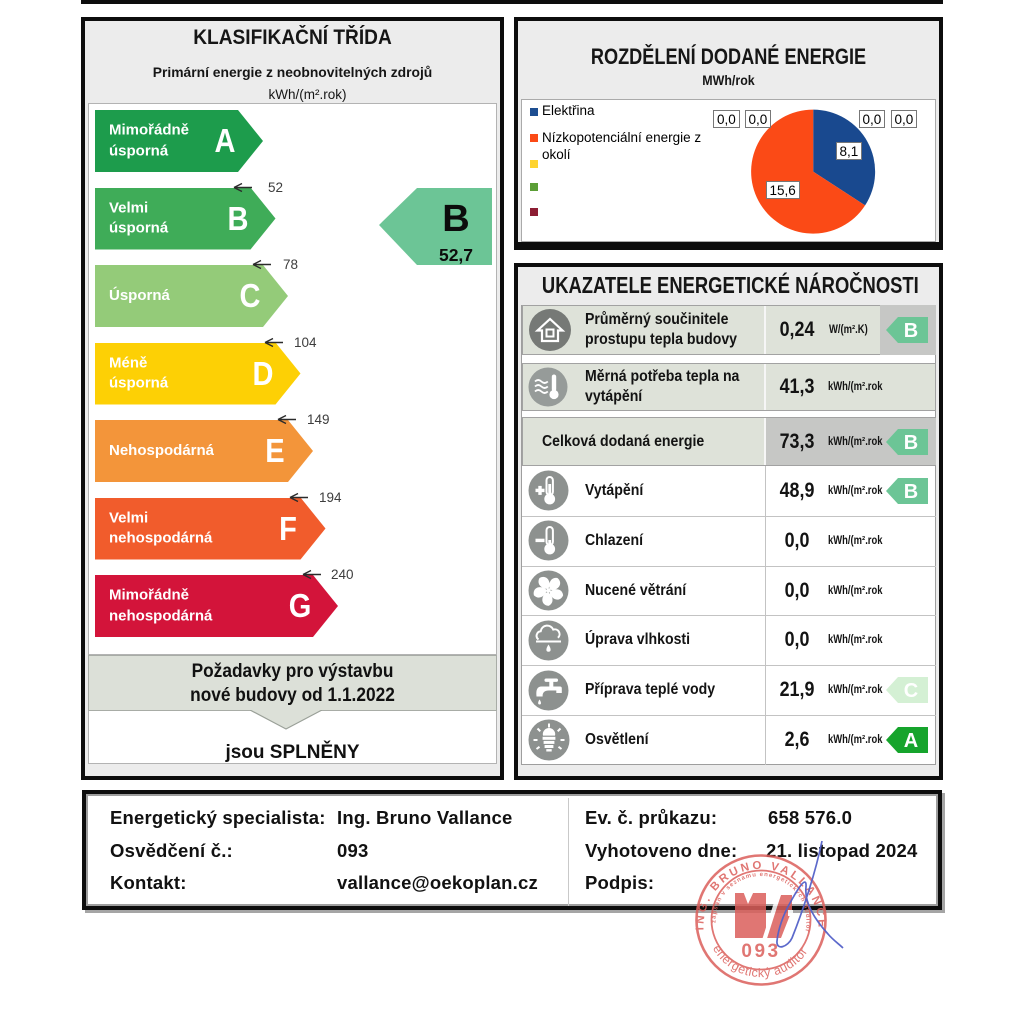 The width and height of the screenshot is (1024, 1024). I want to click on svg-text: 52,7, so click(456, 255).